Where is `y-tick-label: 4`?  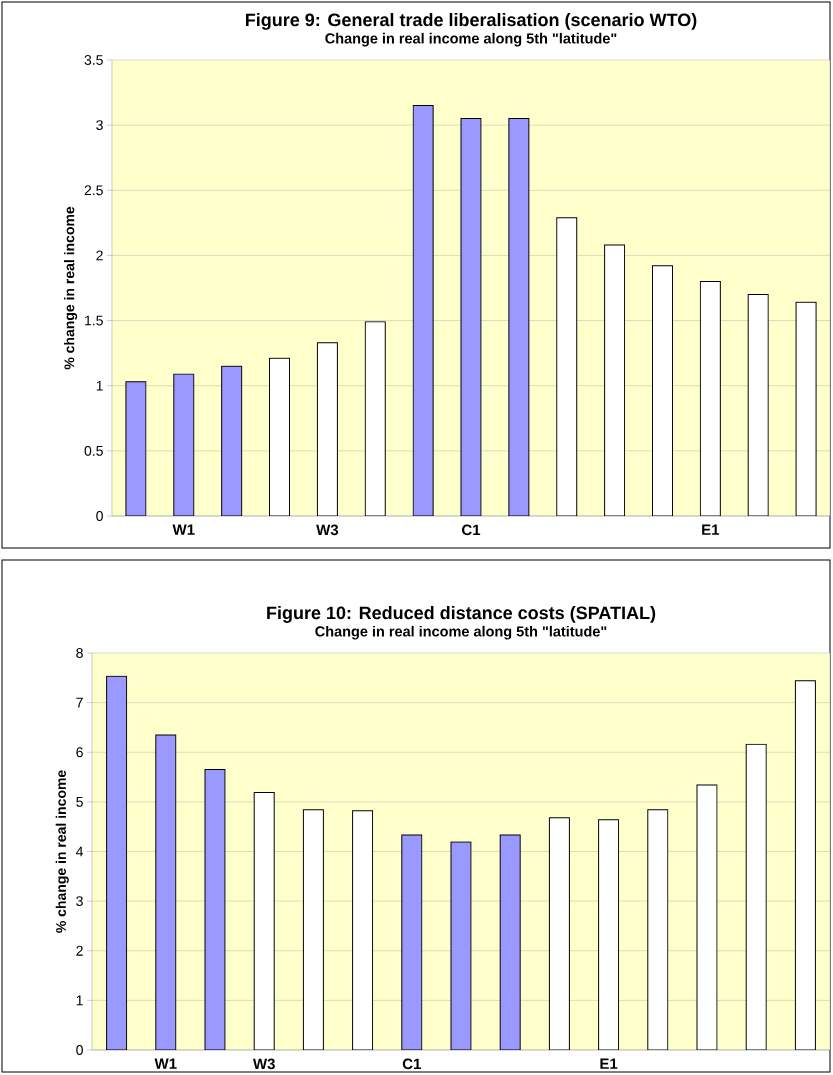 y-tick-label: 4 is located at coordinates (79, 851).